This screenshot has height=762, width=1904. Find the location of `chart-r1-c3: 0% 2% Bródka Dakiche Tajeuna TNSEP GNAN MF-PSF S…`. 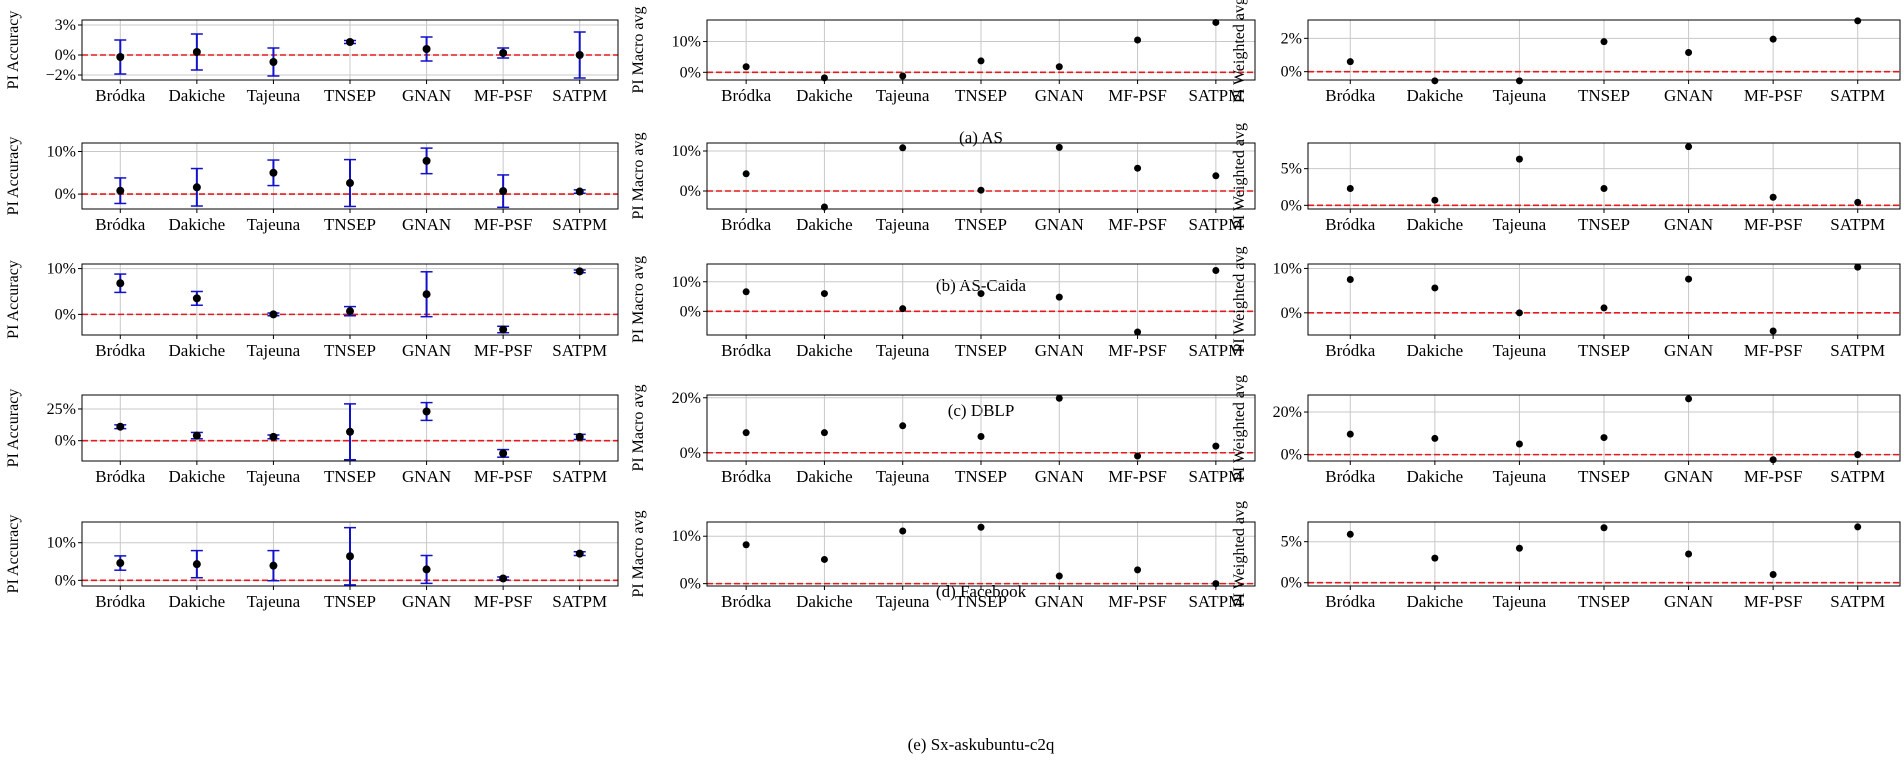

chart-r1-c3: 0% 2% Bródka Dakiche Tajeuna TNSEP GNAN MF-PSF S… is located at coordinates (1566, 52).